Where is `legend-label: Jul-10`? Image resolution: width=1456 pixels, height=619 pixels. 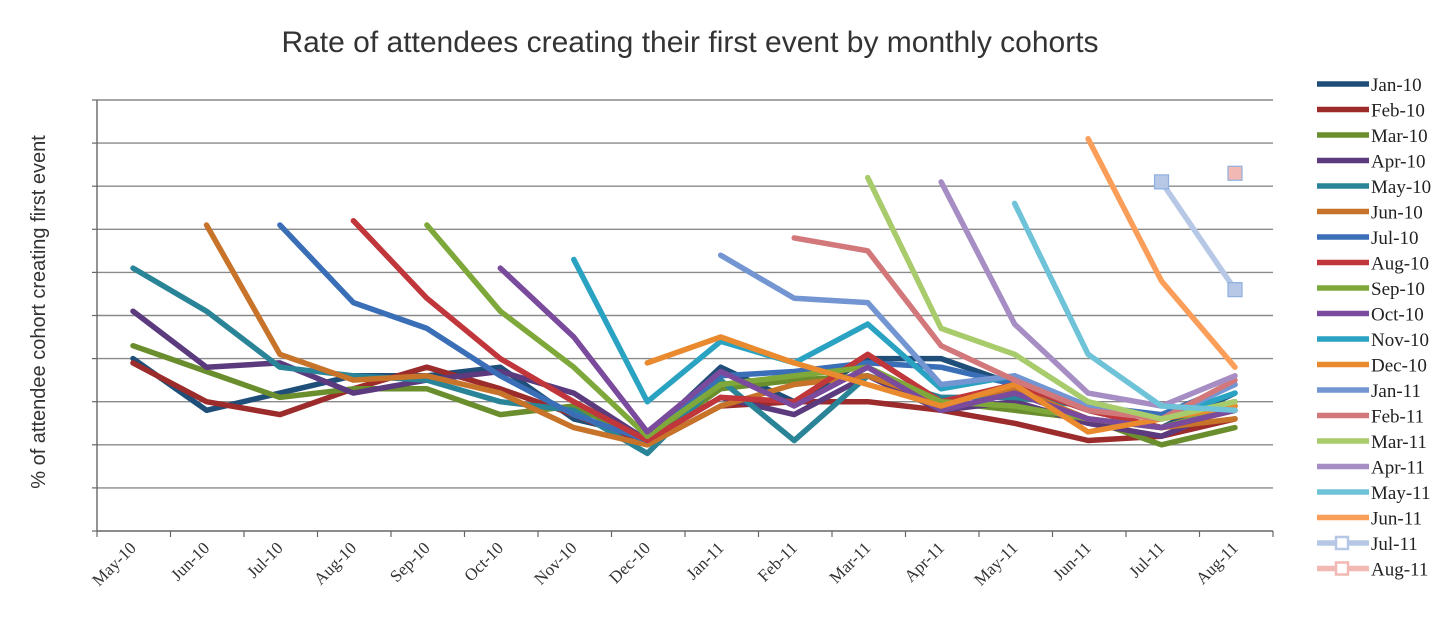 legend-label: Jul-10 is located at coordinates (1395, 238).